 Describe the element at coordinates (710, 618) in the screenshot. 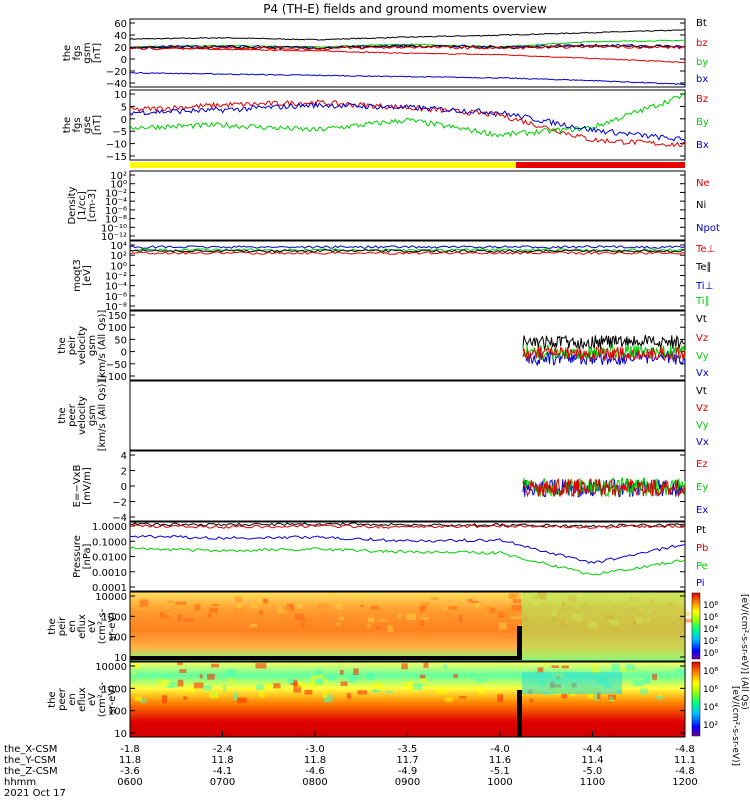

I see `colorbar-peir-tick: 10⁶` at that location.